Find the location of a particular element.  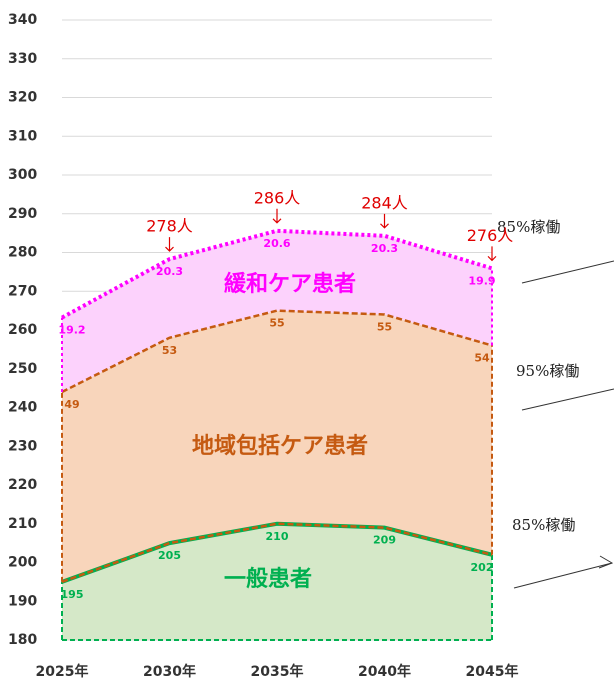

data-label: 49 is located at coordinates (71, 404).